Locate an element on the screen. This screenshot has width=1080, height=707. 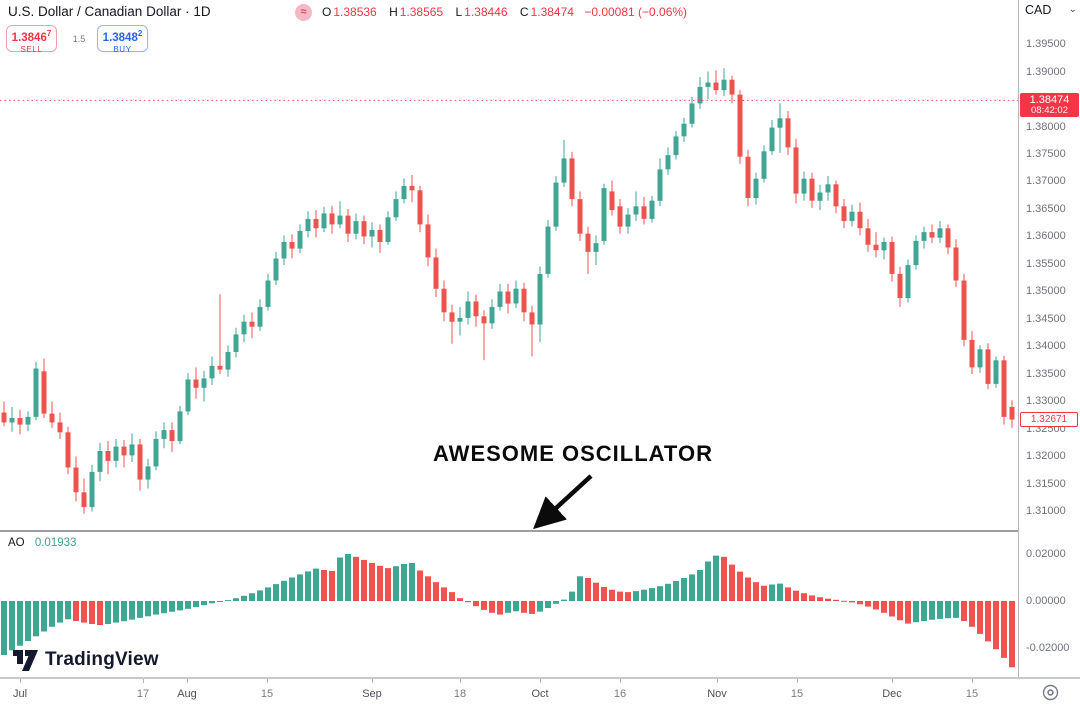
indicator-header: AO 0.01933 is located at coordinates (42, 543).